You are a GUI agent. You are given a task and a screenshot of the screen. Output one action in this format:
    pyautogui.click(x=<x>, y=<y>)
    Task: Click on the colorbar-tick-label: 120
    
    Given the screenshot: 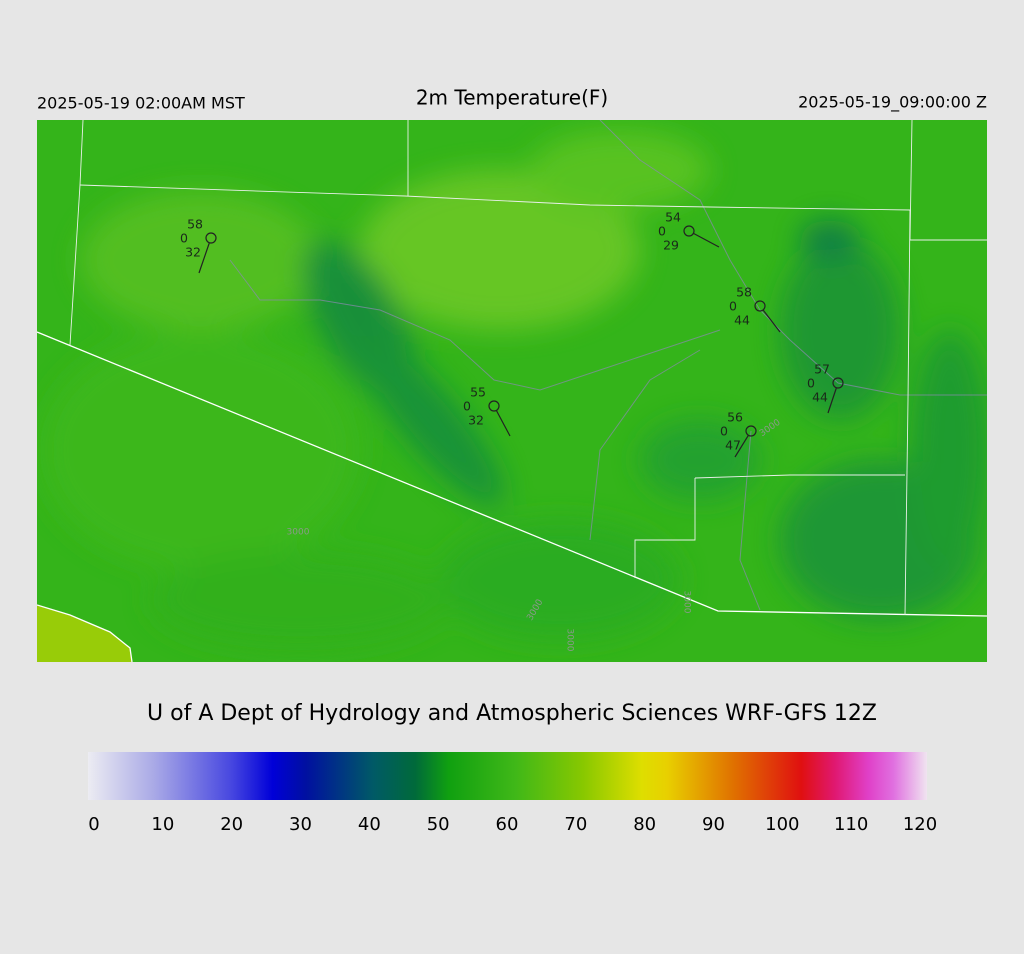 What is the action you would take?
    pyautogui.click(x=920, y=824)
    